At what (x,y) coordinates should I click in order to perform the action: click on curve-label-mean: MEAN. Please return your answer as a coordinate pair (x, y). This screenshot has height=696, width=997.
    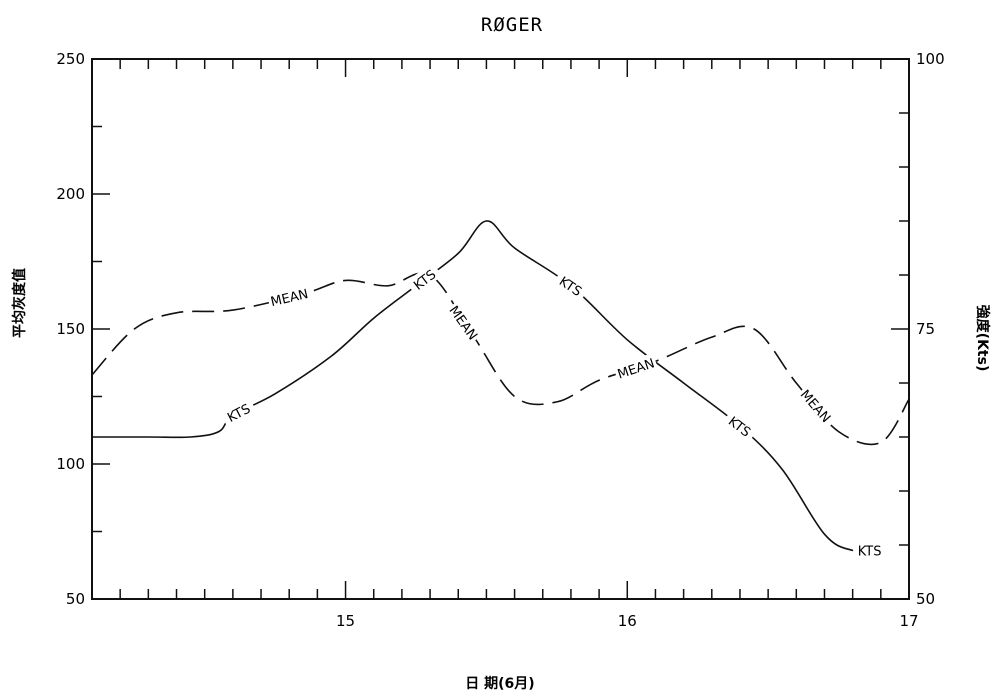
    Looking at the image, I should click on (289, 298).